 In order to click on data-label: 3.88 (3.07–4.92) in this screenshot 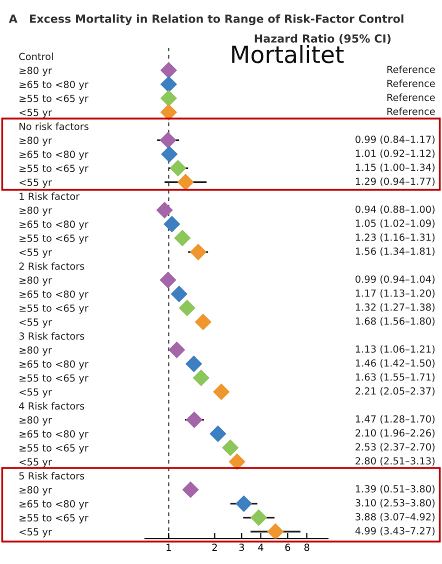, I will do `click(395, 517)`.